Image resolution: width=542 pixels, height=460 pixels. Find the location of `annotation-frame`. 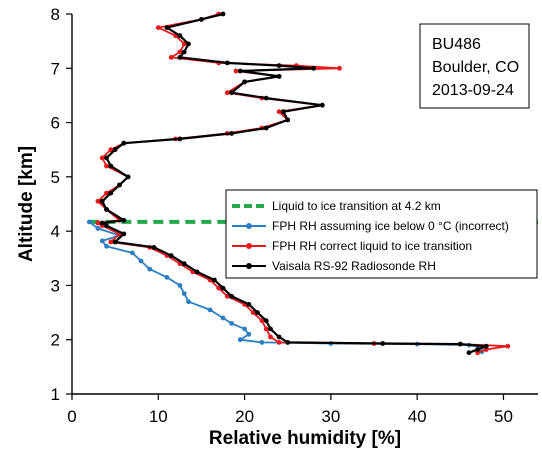

annotation-frame is located at coordinates (474, 66).